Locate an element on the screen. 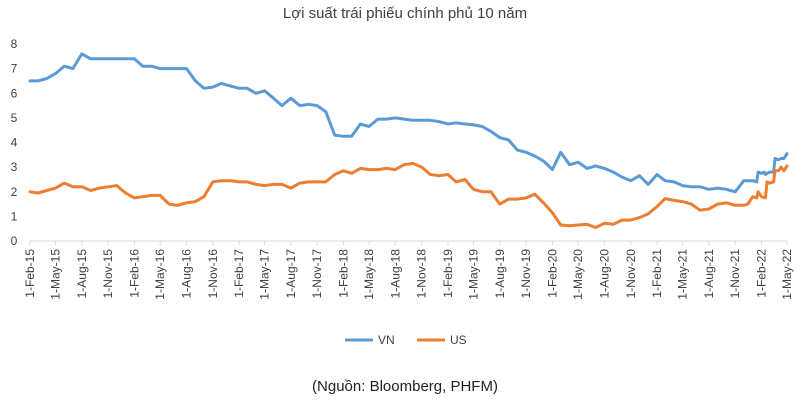 Image resolution: width=810 pixels, height=404 pixels. x-tick-label: 1-Nov-17 is located at coordinates (317, 274).